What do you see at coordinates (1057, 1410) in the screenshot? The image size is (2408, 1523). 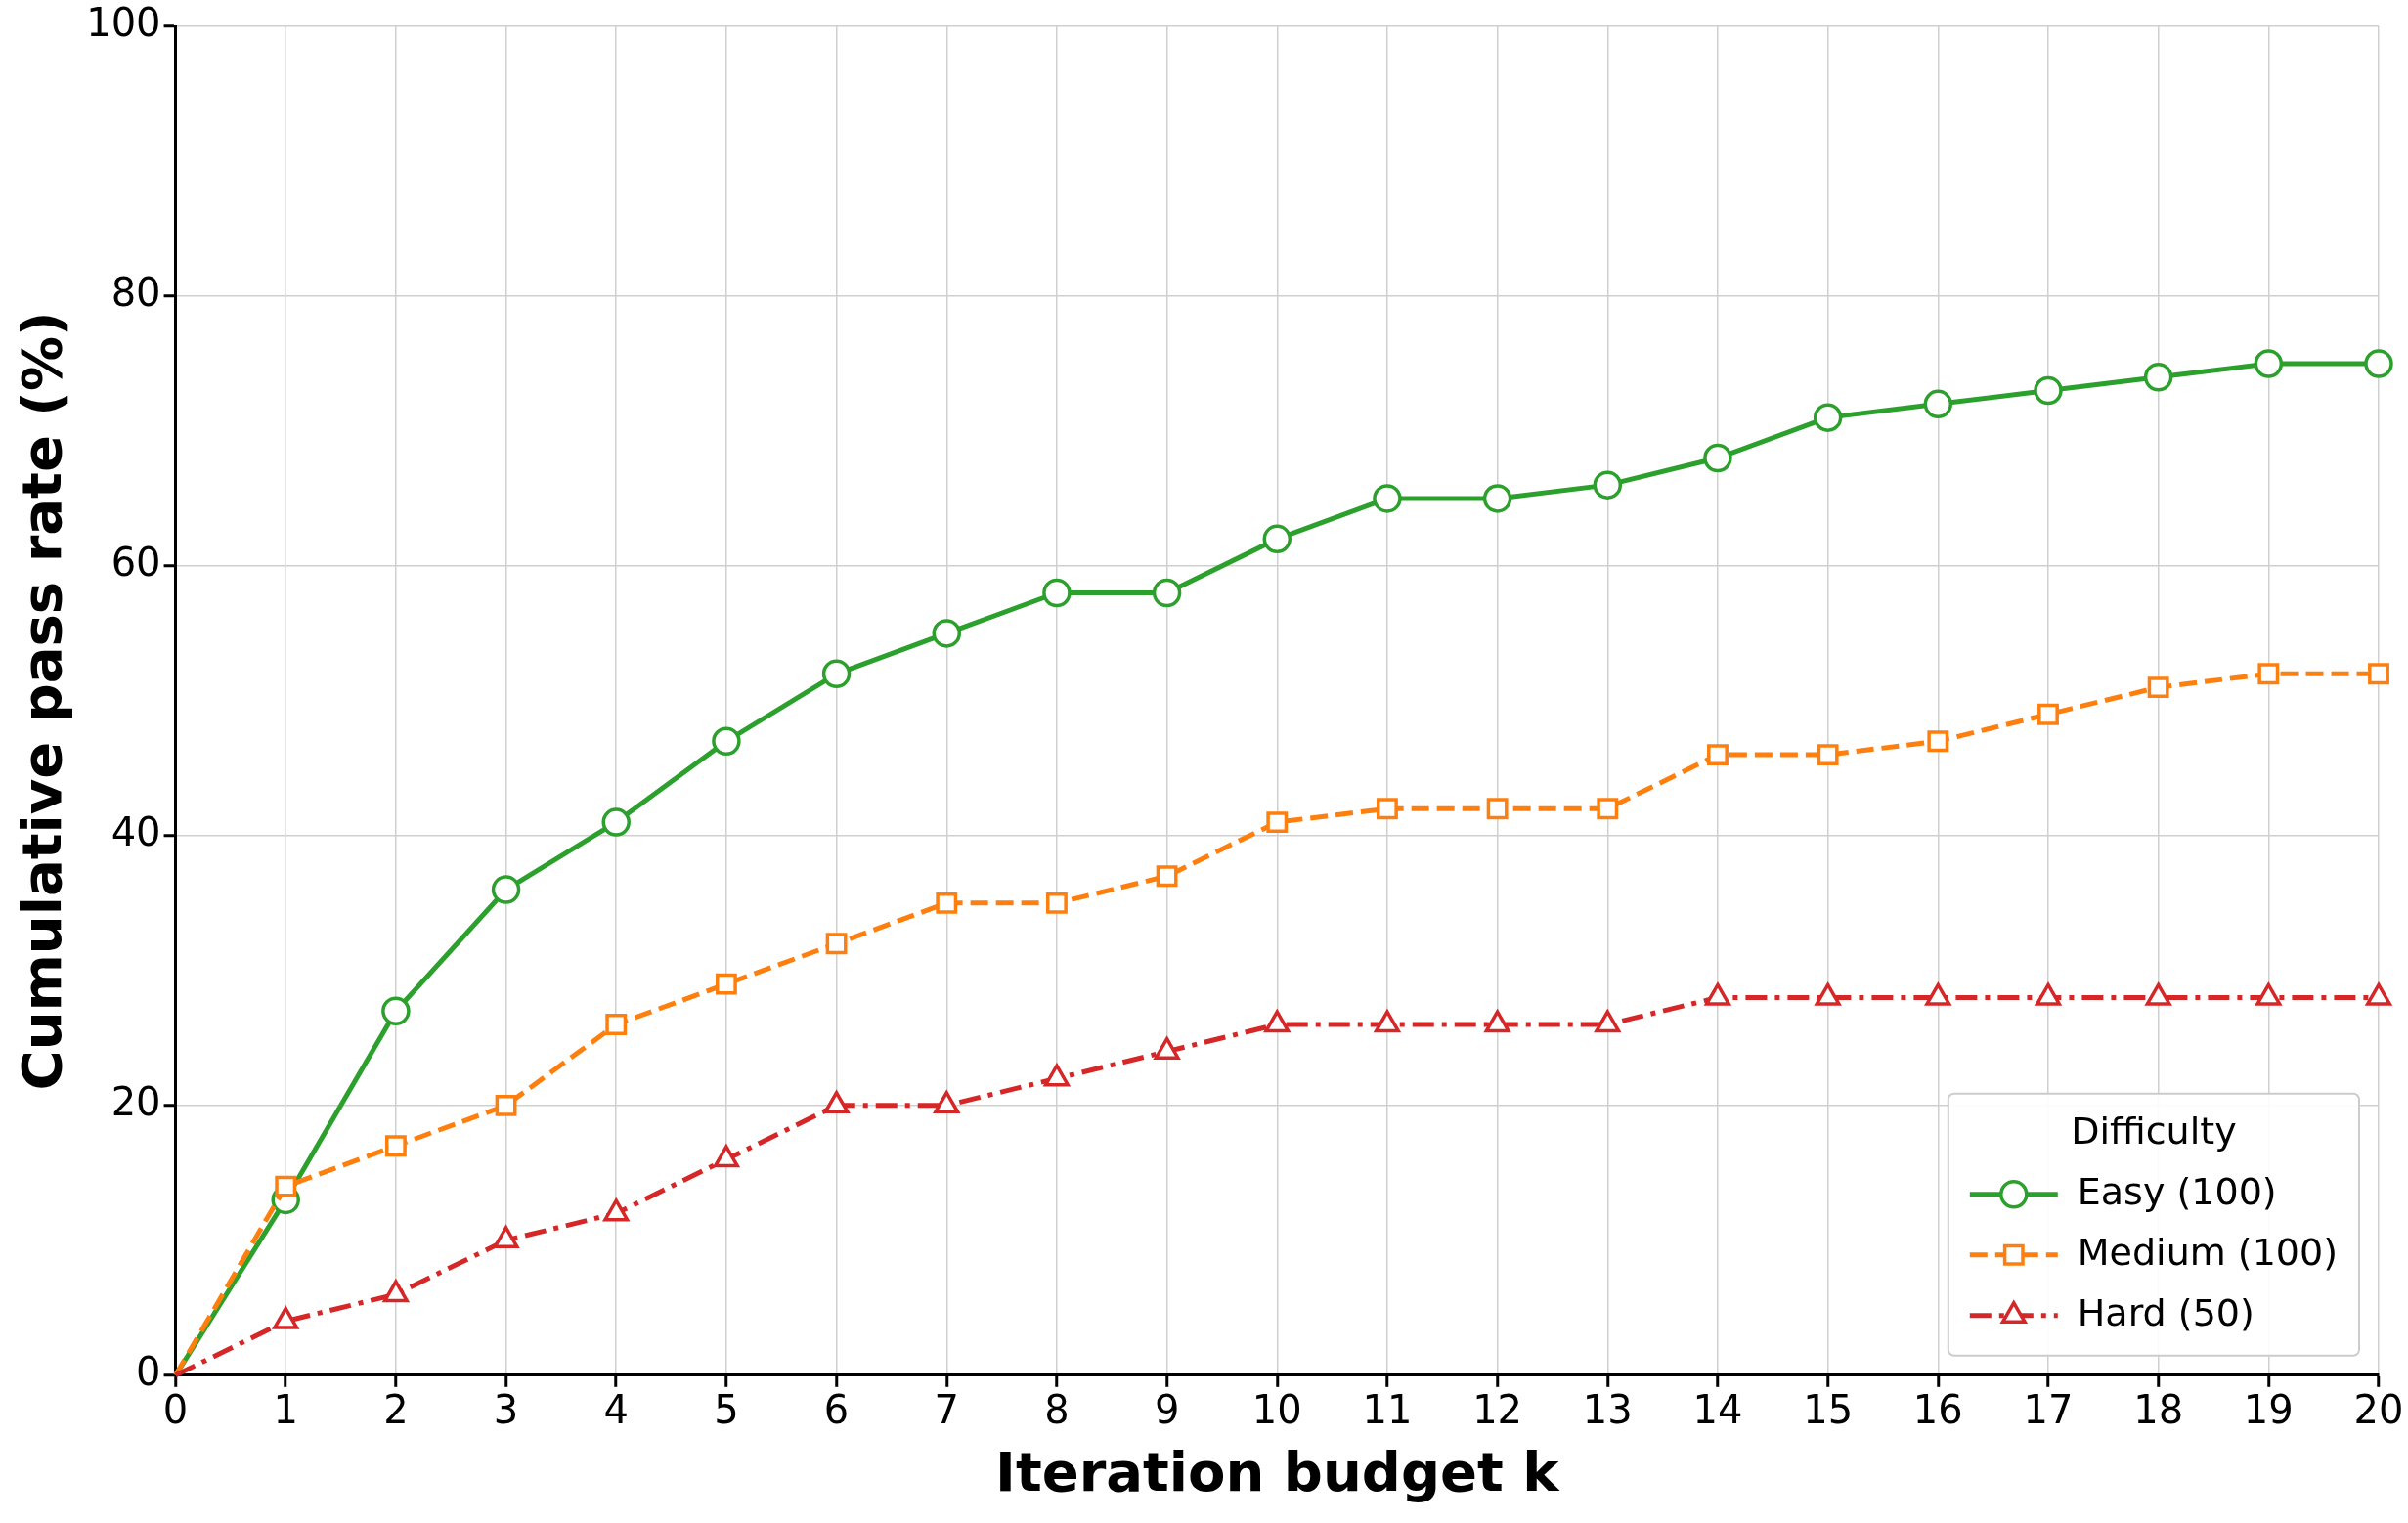 I see `x-tick-label: 8` at bounding box center [1057, 1410].